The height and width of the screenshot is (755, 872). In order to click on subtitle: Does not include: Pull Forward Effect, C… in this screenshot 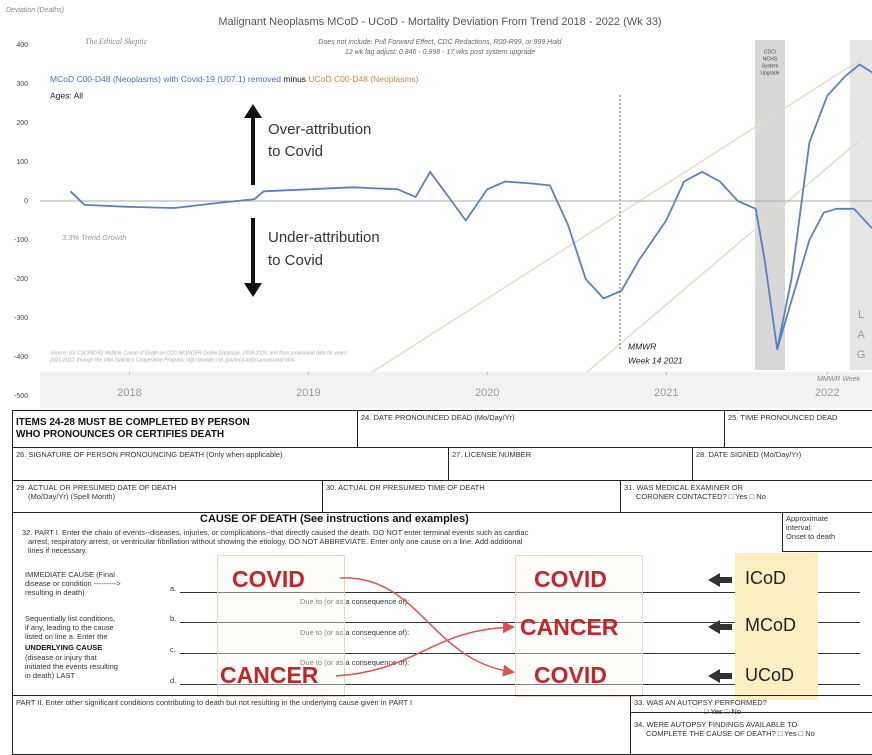, I will do `click(440, 42)`.